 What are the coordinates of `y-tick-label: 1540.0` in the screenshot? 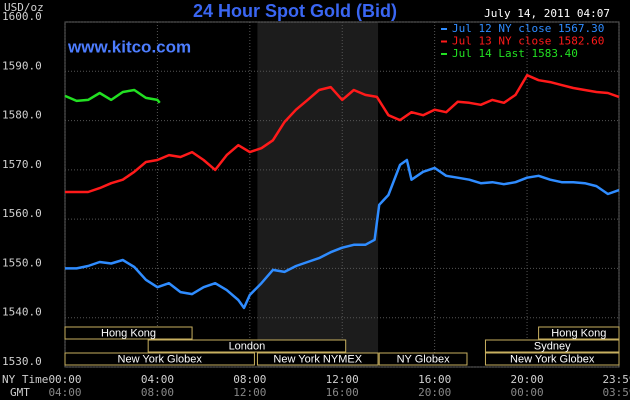 It's located at (22, 312).